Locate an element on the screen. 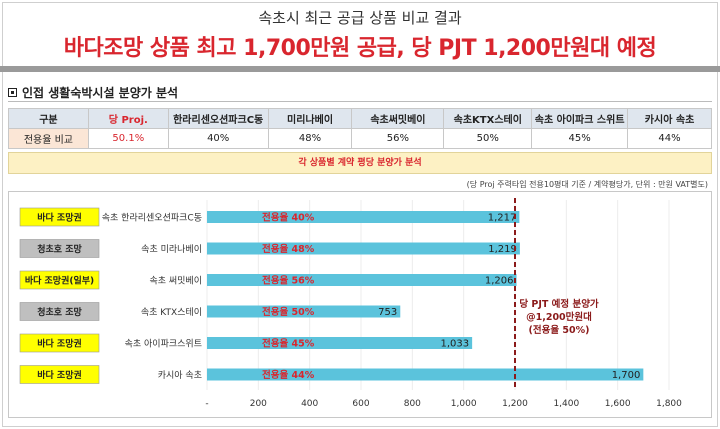  reference-line-label: @1,200만원대 is located at coordinates (559, 317).